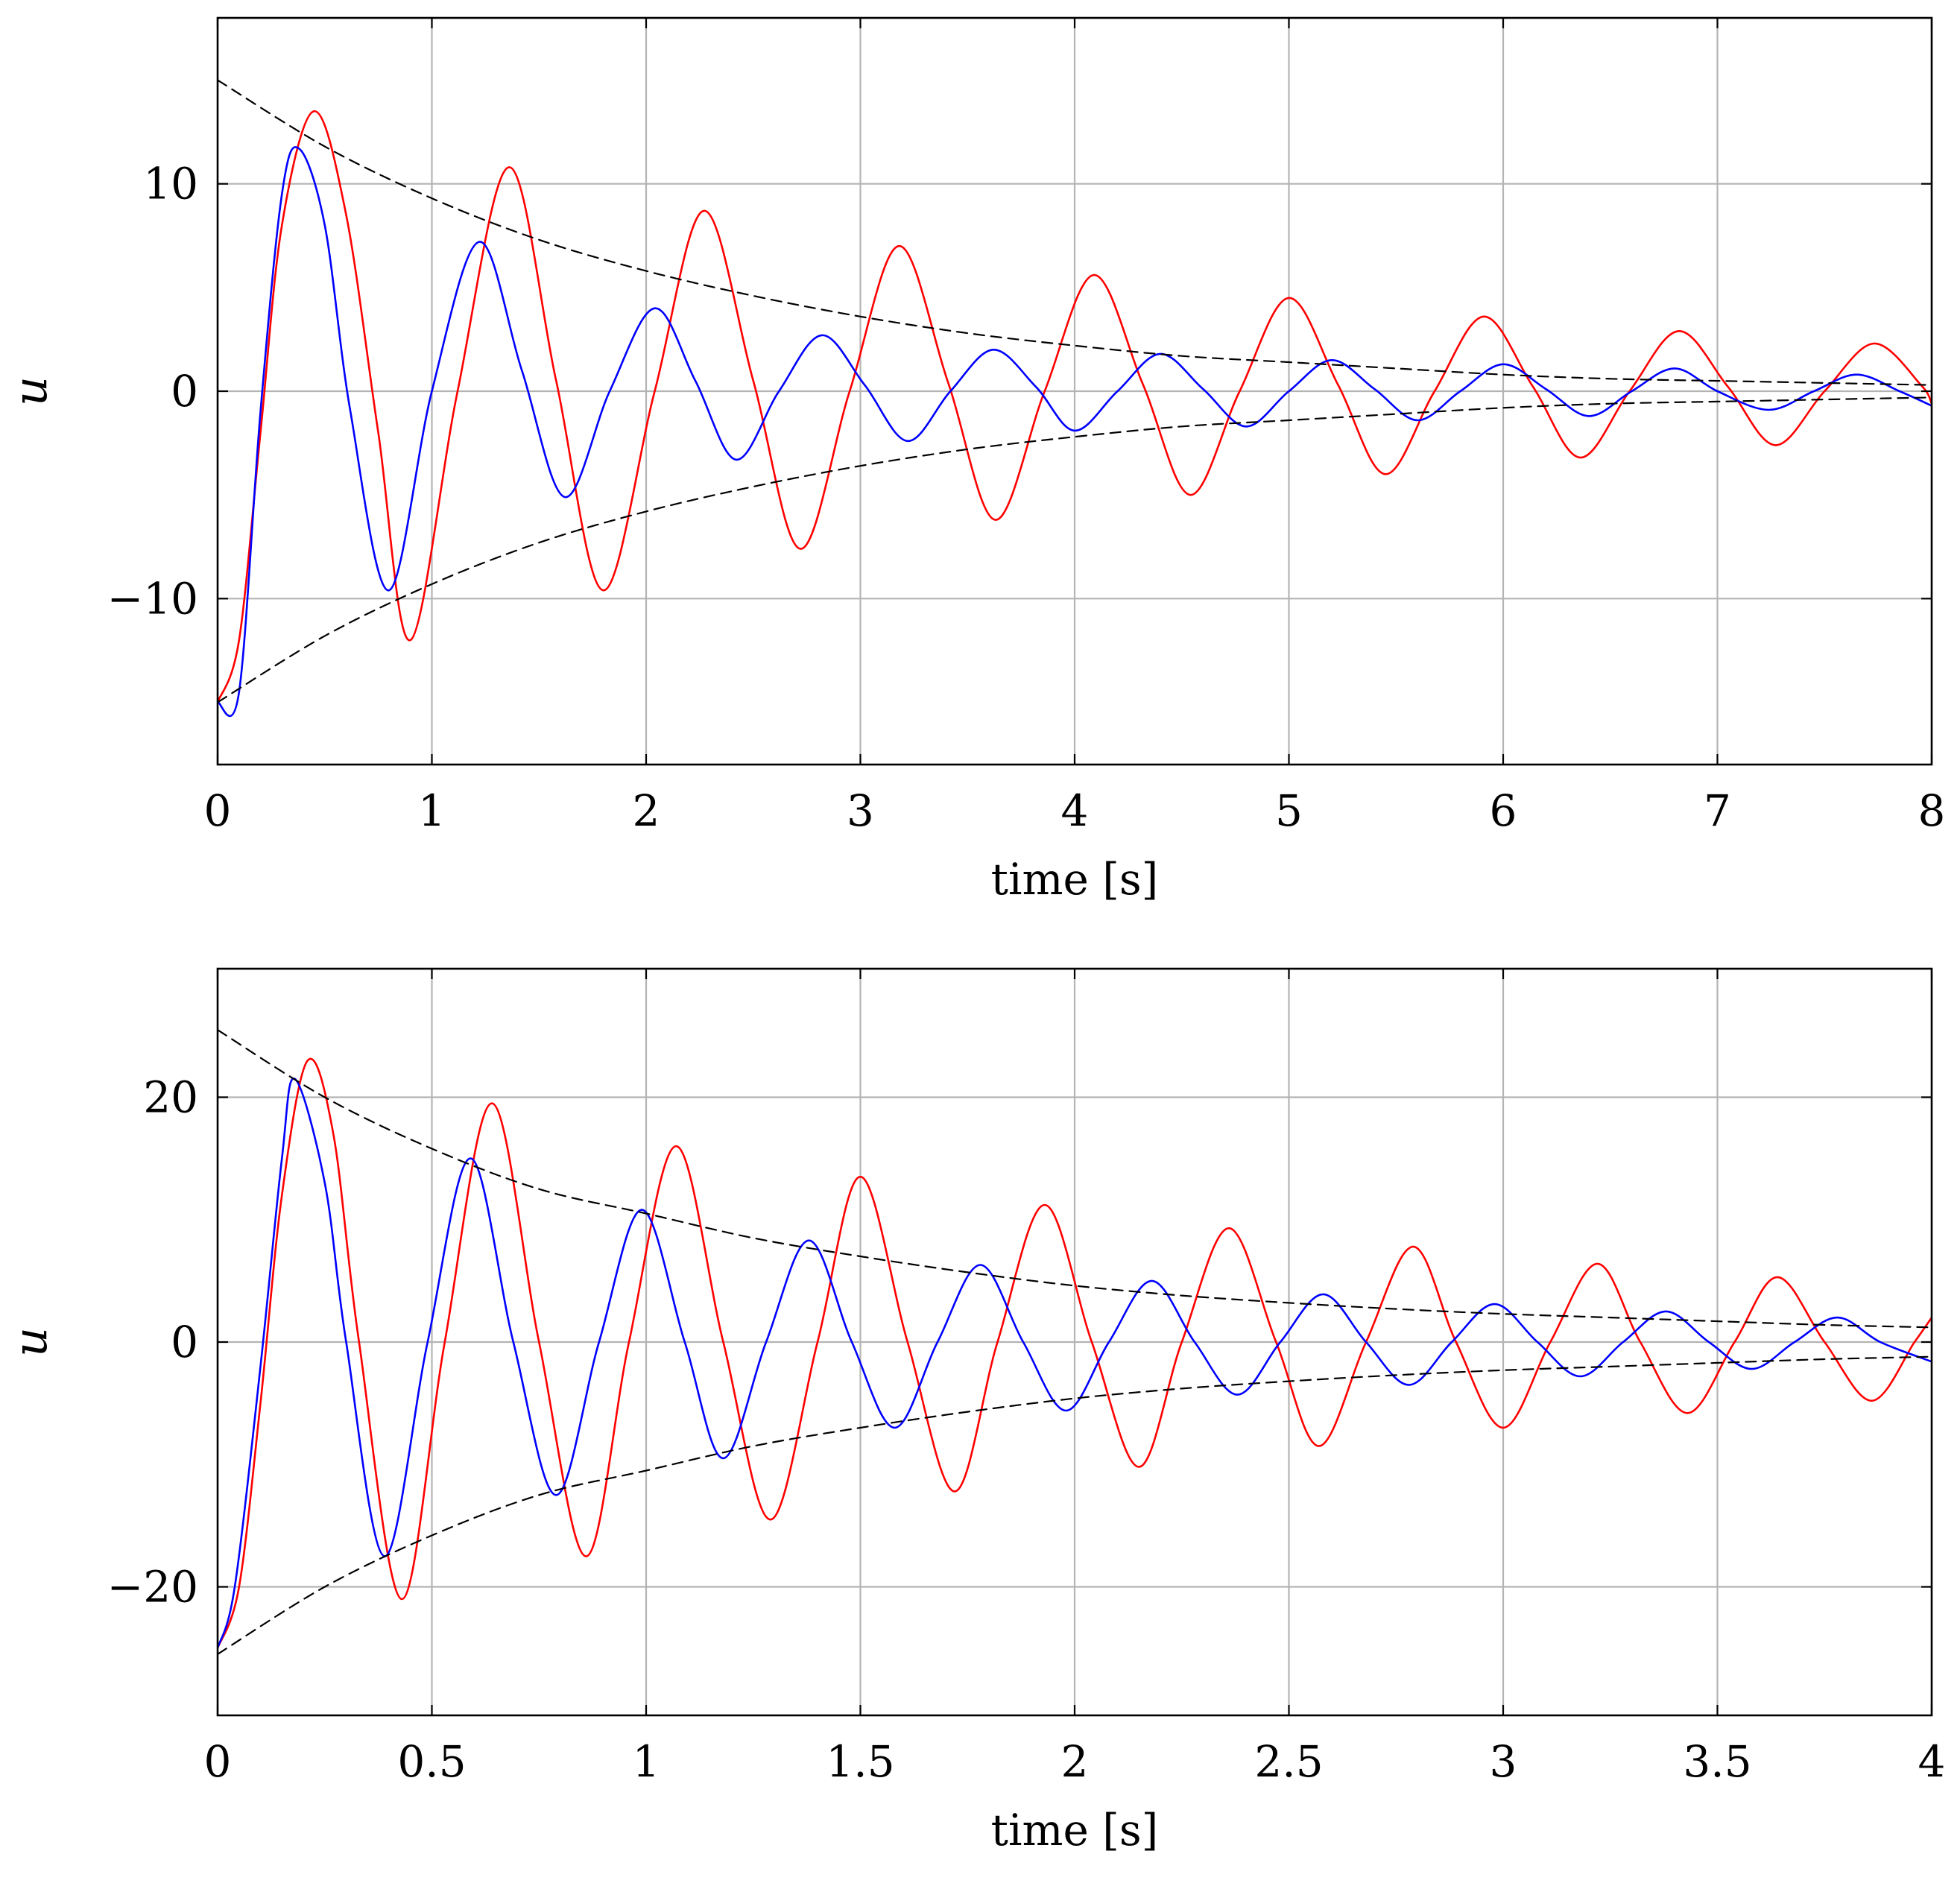 The image size is (1960, 1889). I want to click on bottom-chart-xtick-label: 1, so click(646, 1761).